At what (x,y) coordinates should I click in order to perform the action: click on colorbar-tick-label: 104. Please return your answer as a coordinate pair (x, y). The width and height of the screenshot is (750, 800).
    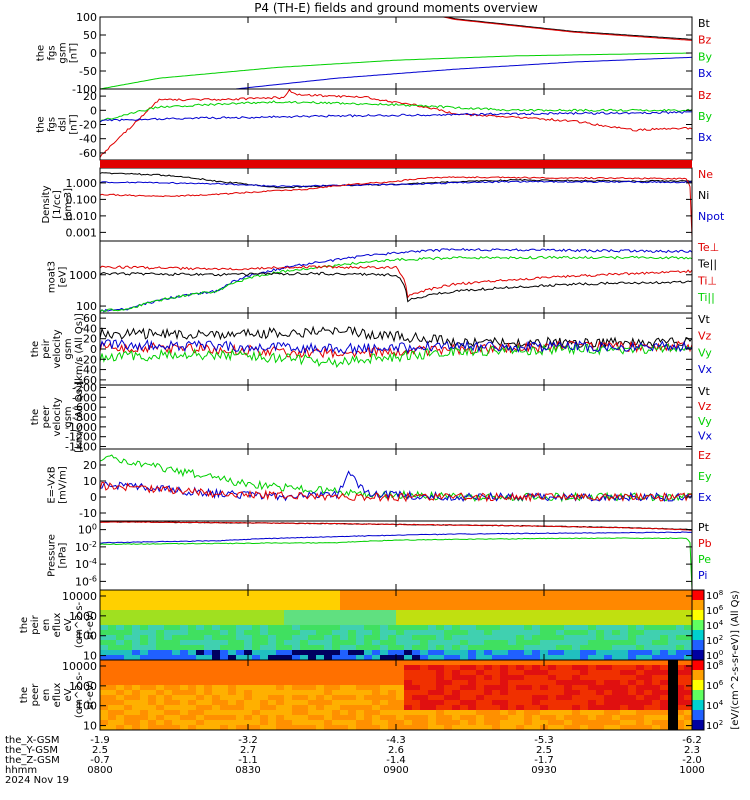
    Looking at the image, I should click on (715, 625).